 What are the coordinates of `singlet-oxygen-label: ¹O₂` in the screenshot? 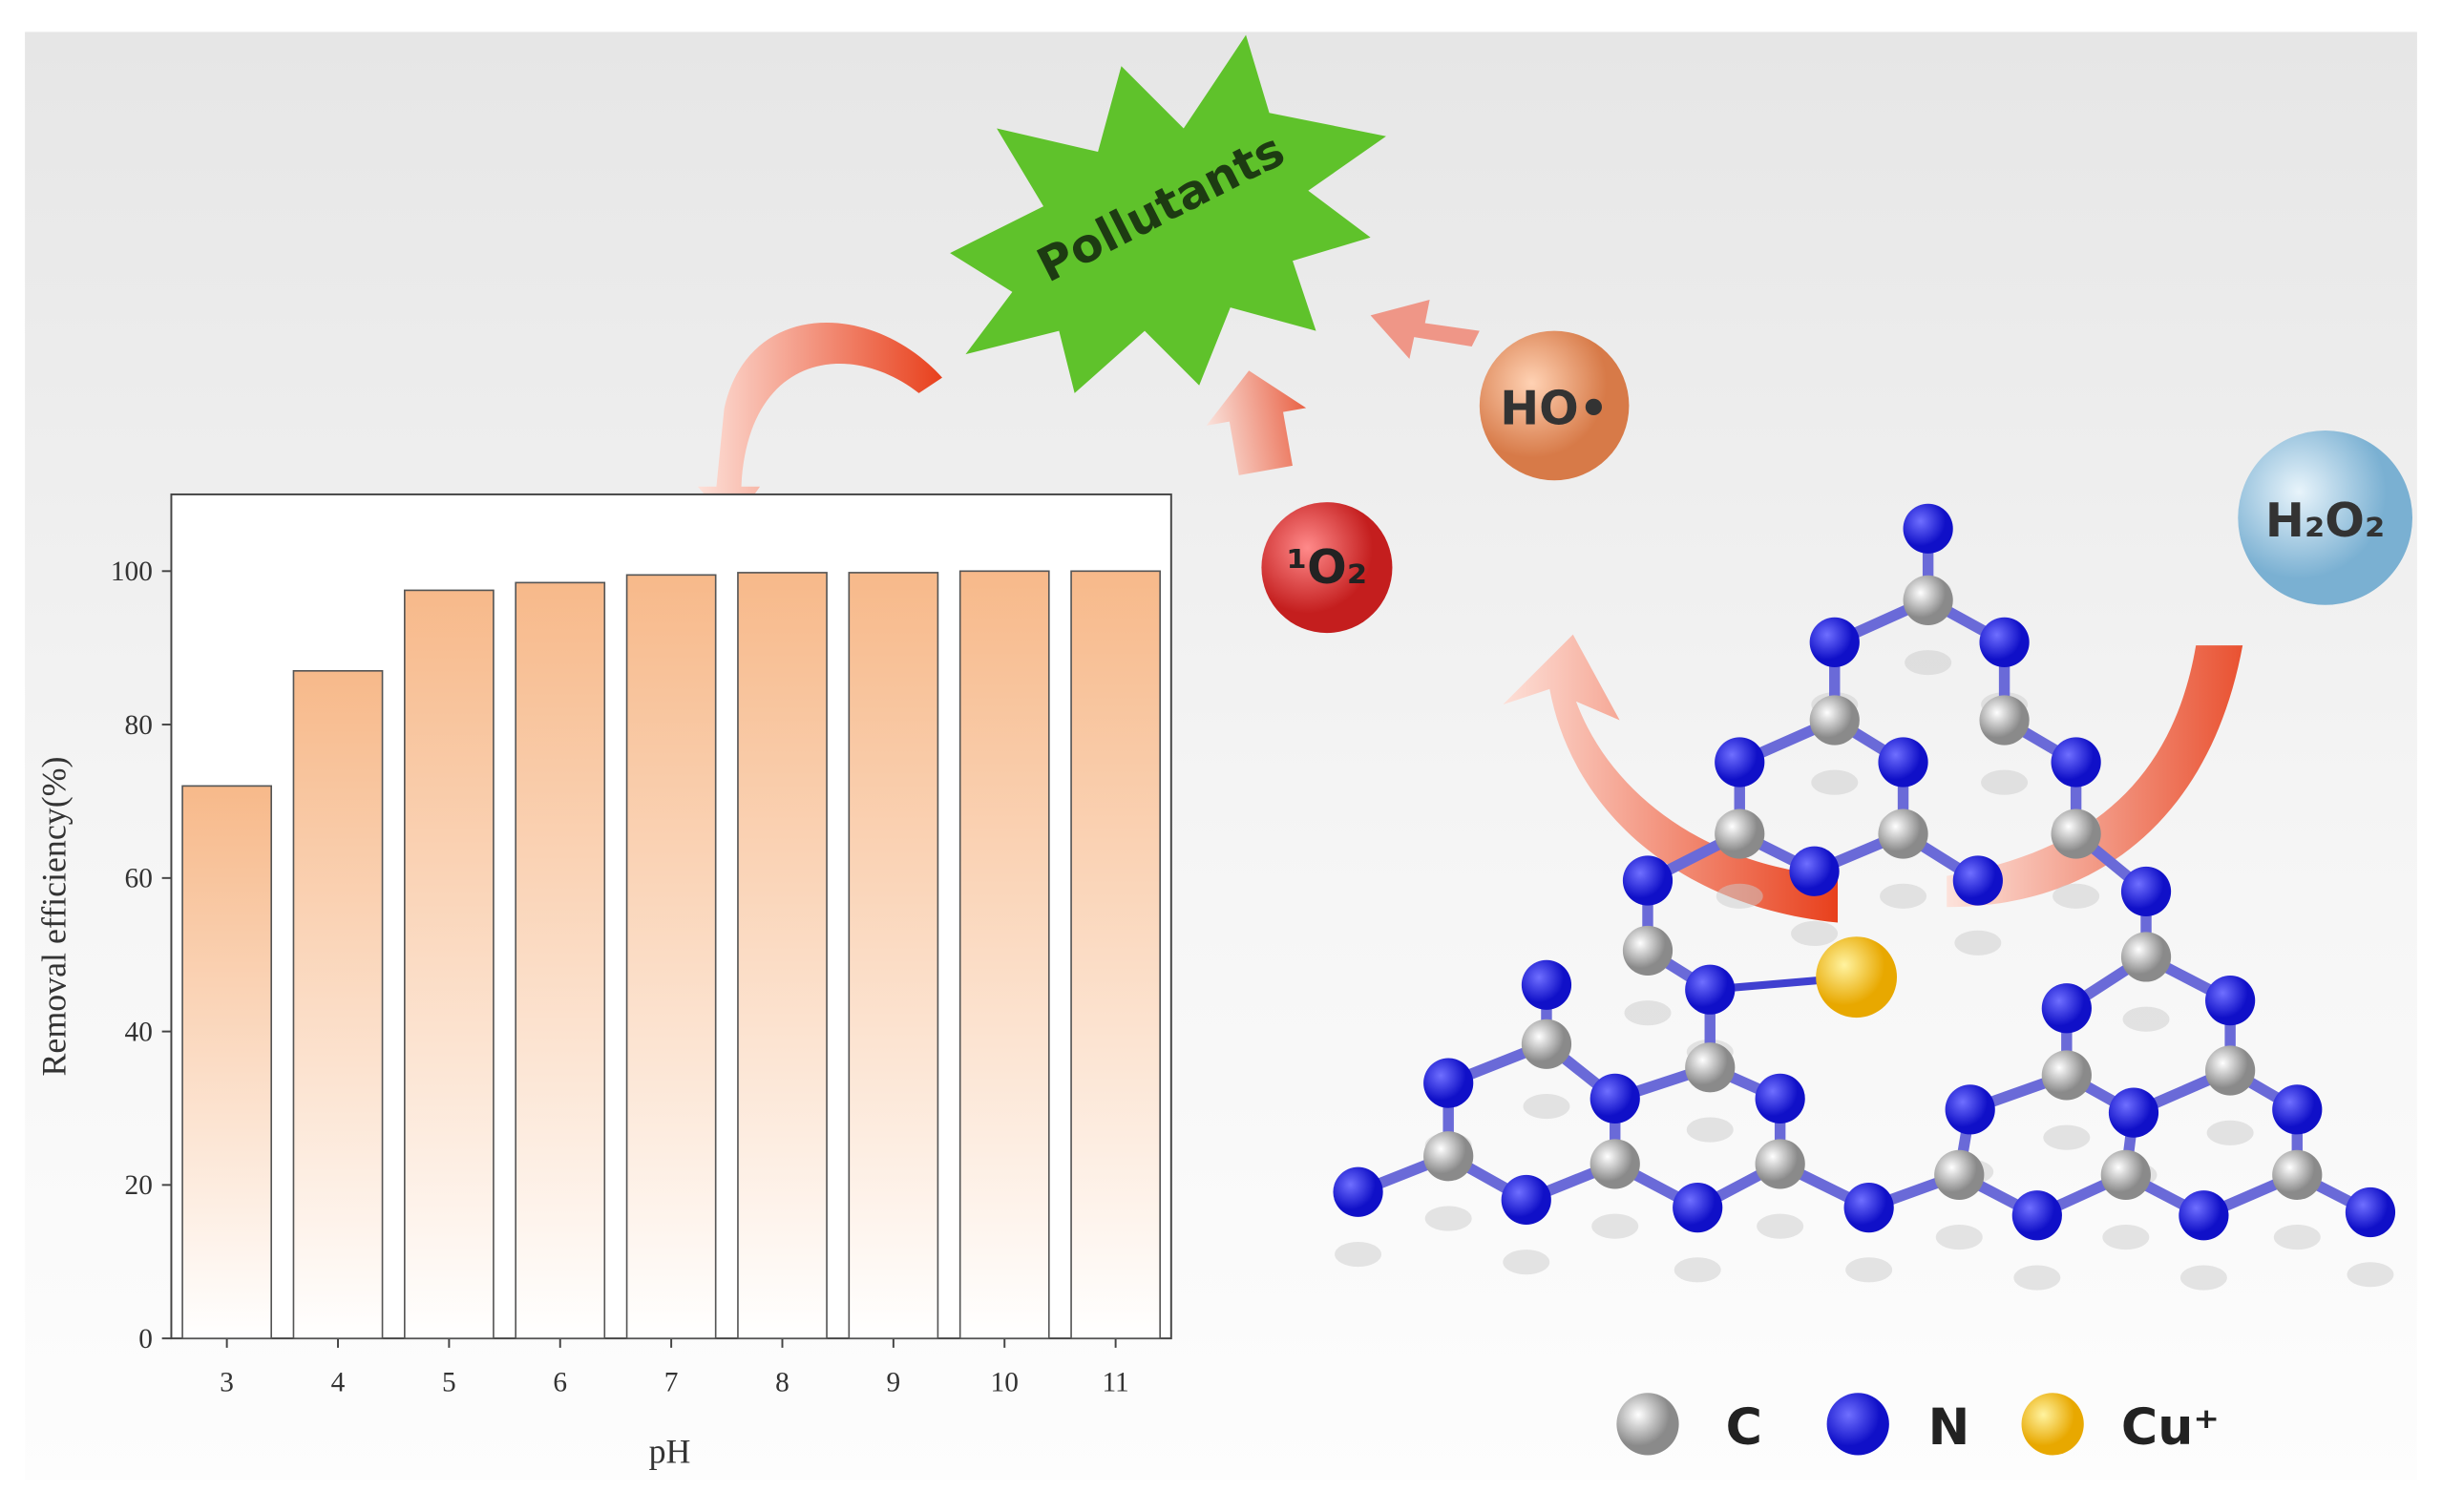 It's located at (1327, 567).